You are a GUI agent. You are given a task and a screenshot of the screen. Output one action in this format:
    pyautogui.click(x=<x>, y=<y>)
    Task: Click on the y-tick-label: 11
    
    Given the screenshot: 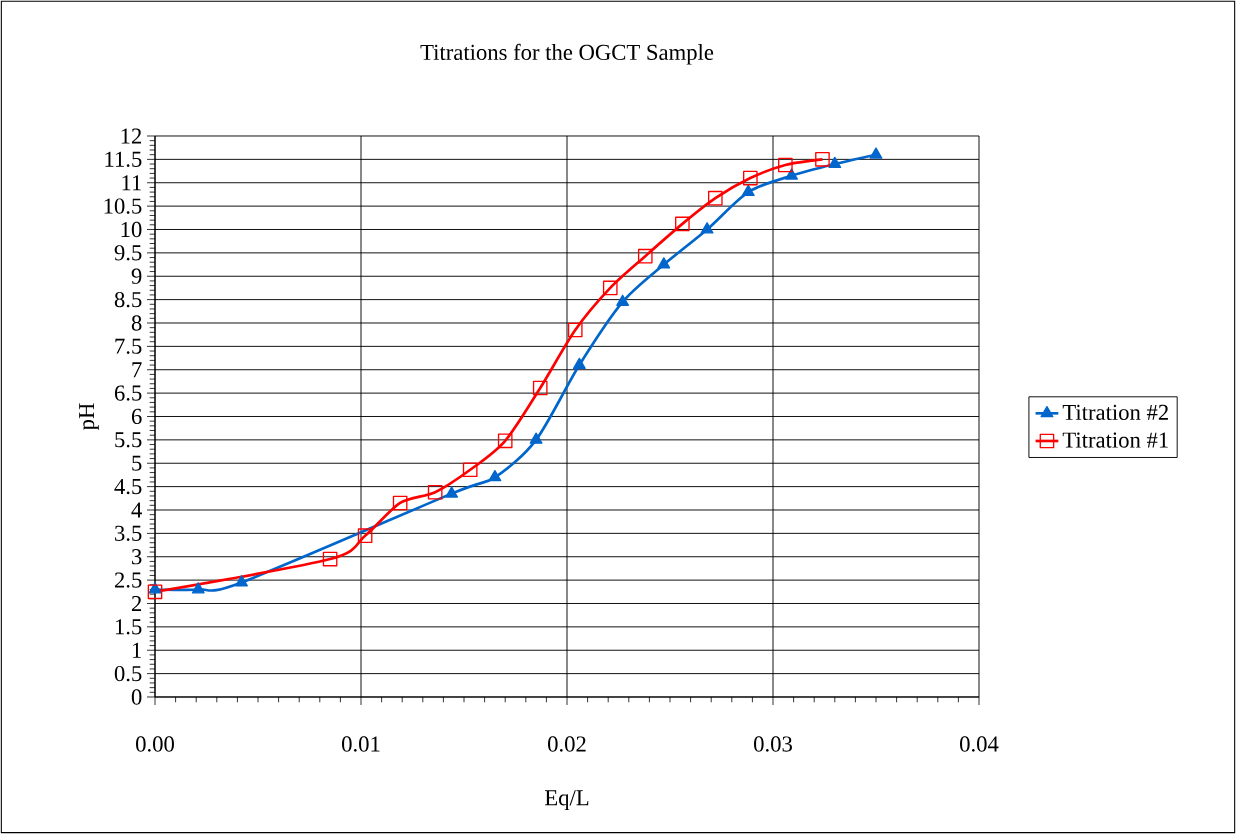 What is the action you would take?
    pyautogui.click(x=131, y=183)
    